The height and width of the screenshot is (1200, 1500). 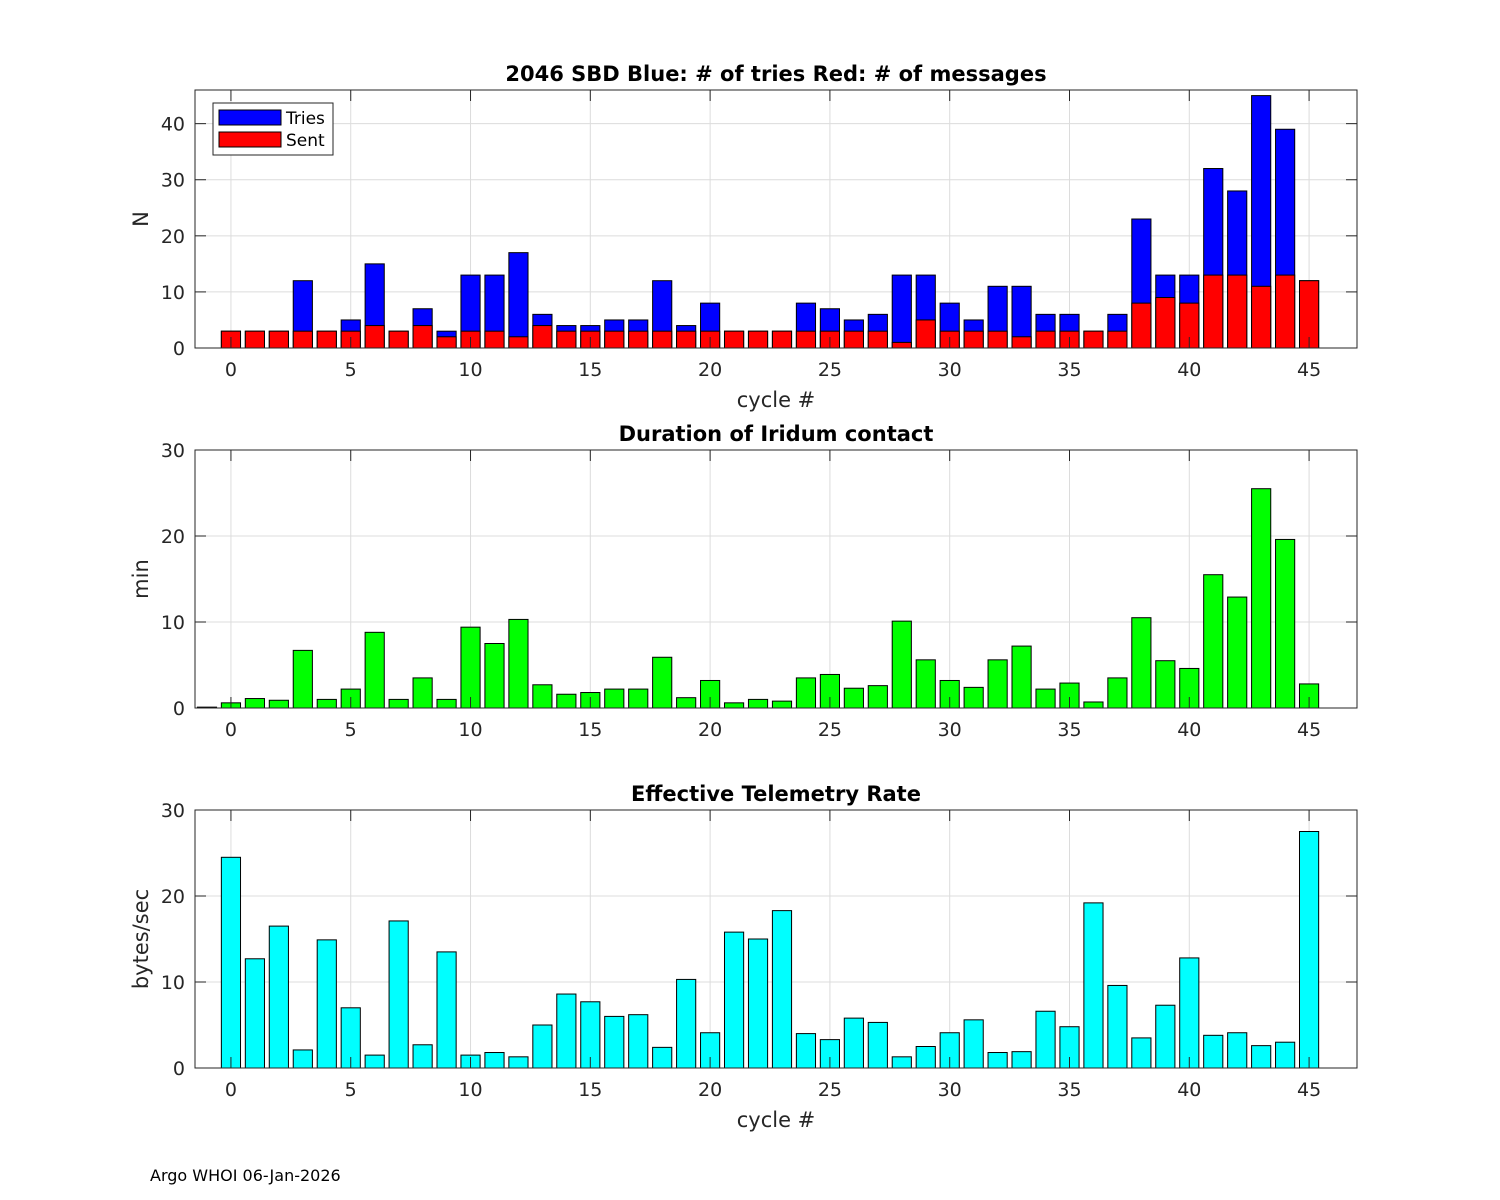 What do you see at coordinates (245, 1175) in the screenshot?
I see `footer-text: Argo WHOI 06-Jan-2026` at bounding box center [245, 1175].